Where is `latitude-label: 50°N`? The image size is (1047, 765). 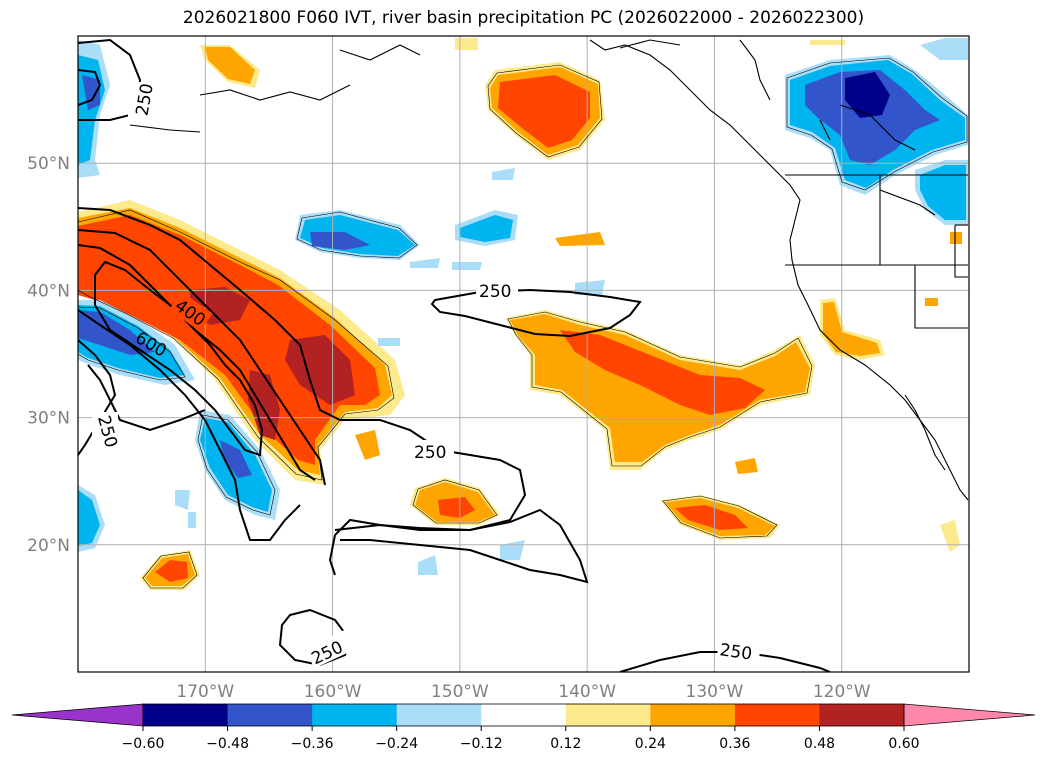 latitude-label: 50°N is located at coordinates (48, 164).